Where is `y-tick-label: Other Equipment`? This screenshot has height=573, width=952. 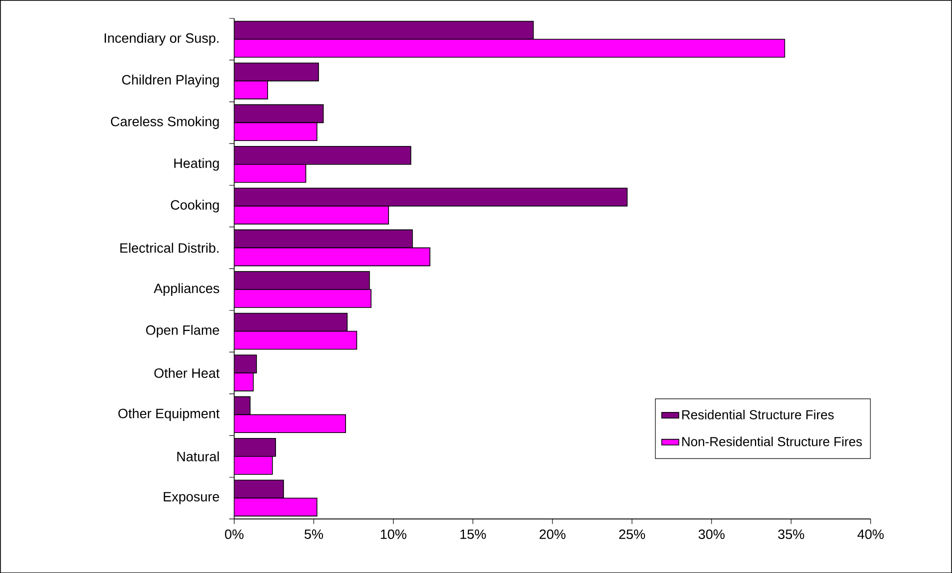 y-tick-label: Other Equipment is located at coordinates (169, 414).